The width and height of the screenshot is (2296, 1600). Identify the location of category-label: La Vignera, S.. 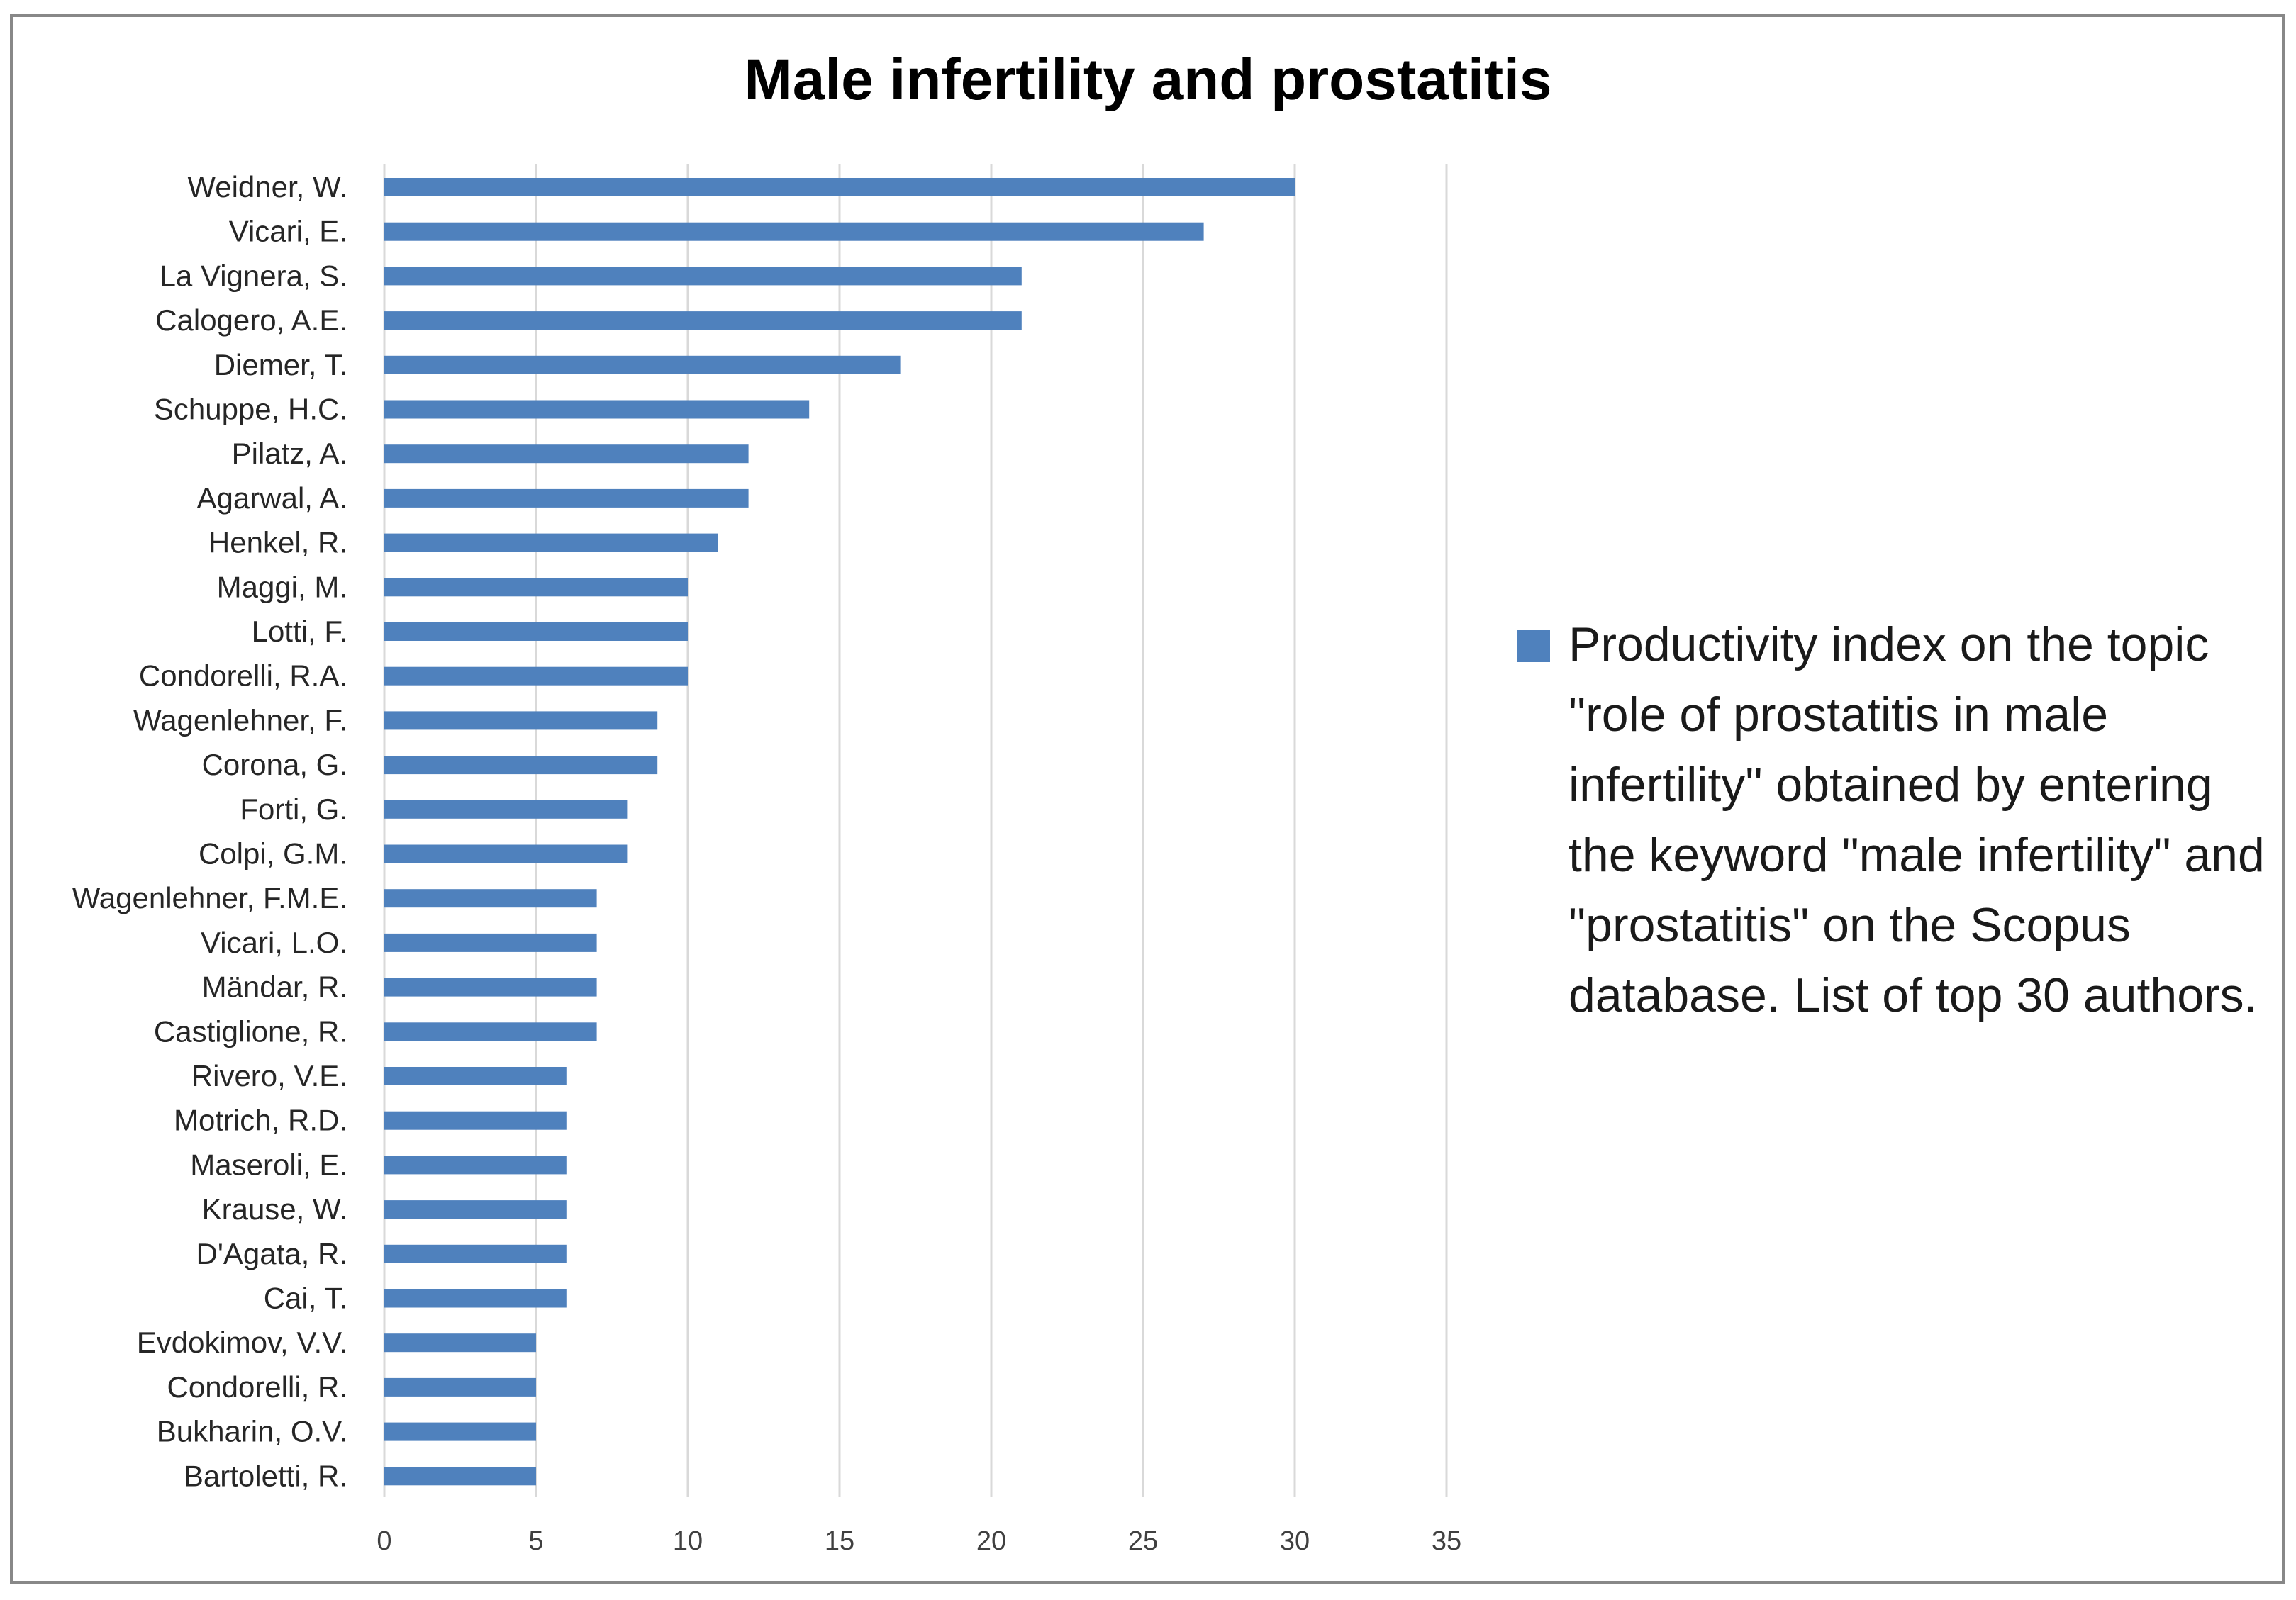
(253, 275).